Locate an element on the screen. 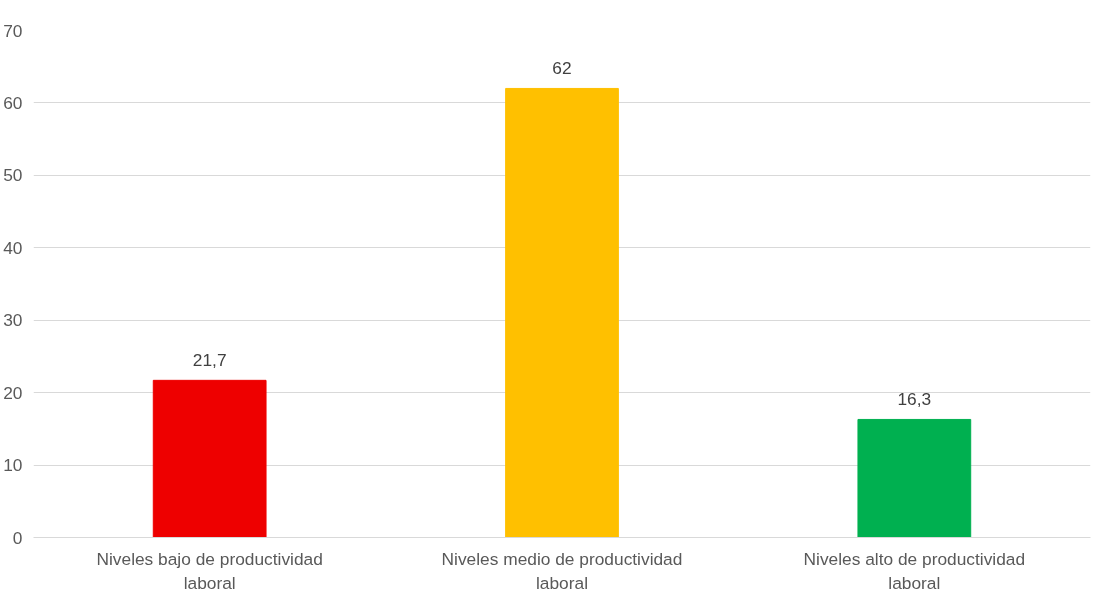  y-tick-label: 70 is located at coordinates (13, 30).